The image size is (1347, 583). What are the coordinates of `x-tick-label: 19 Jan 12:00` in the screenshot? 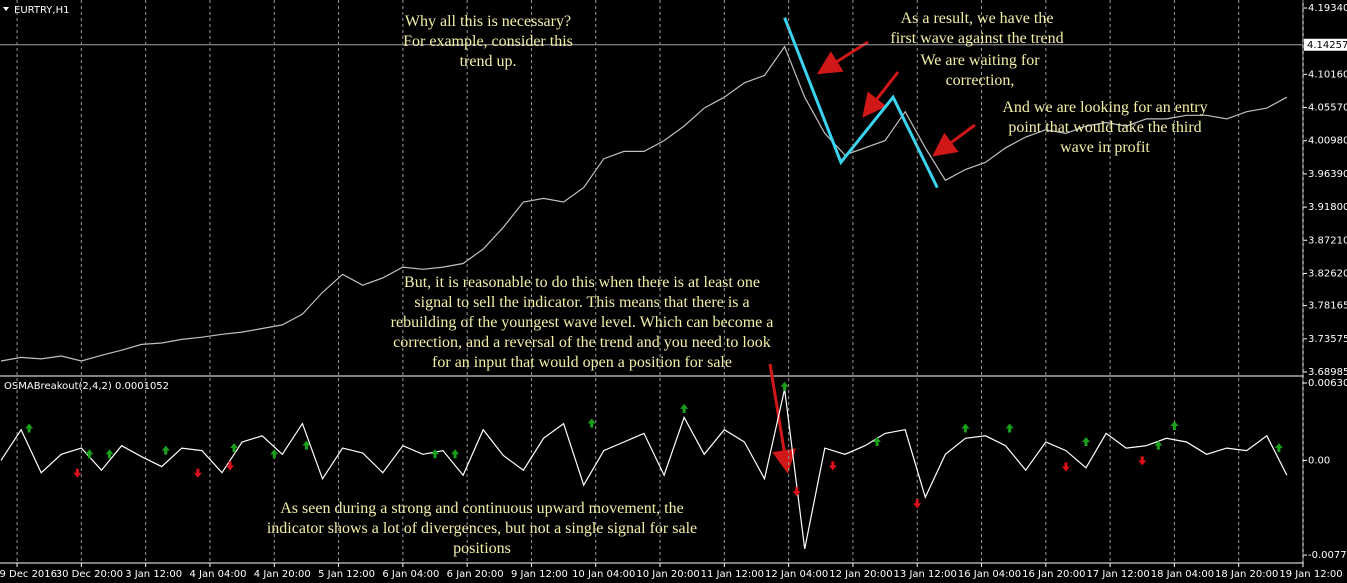 It's located at (1310, 574).